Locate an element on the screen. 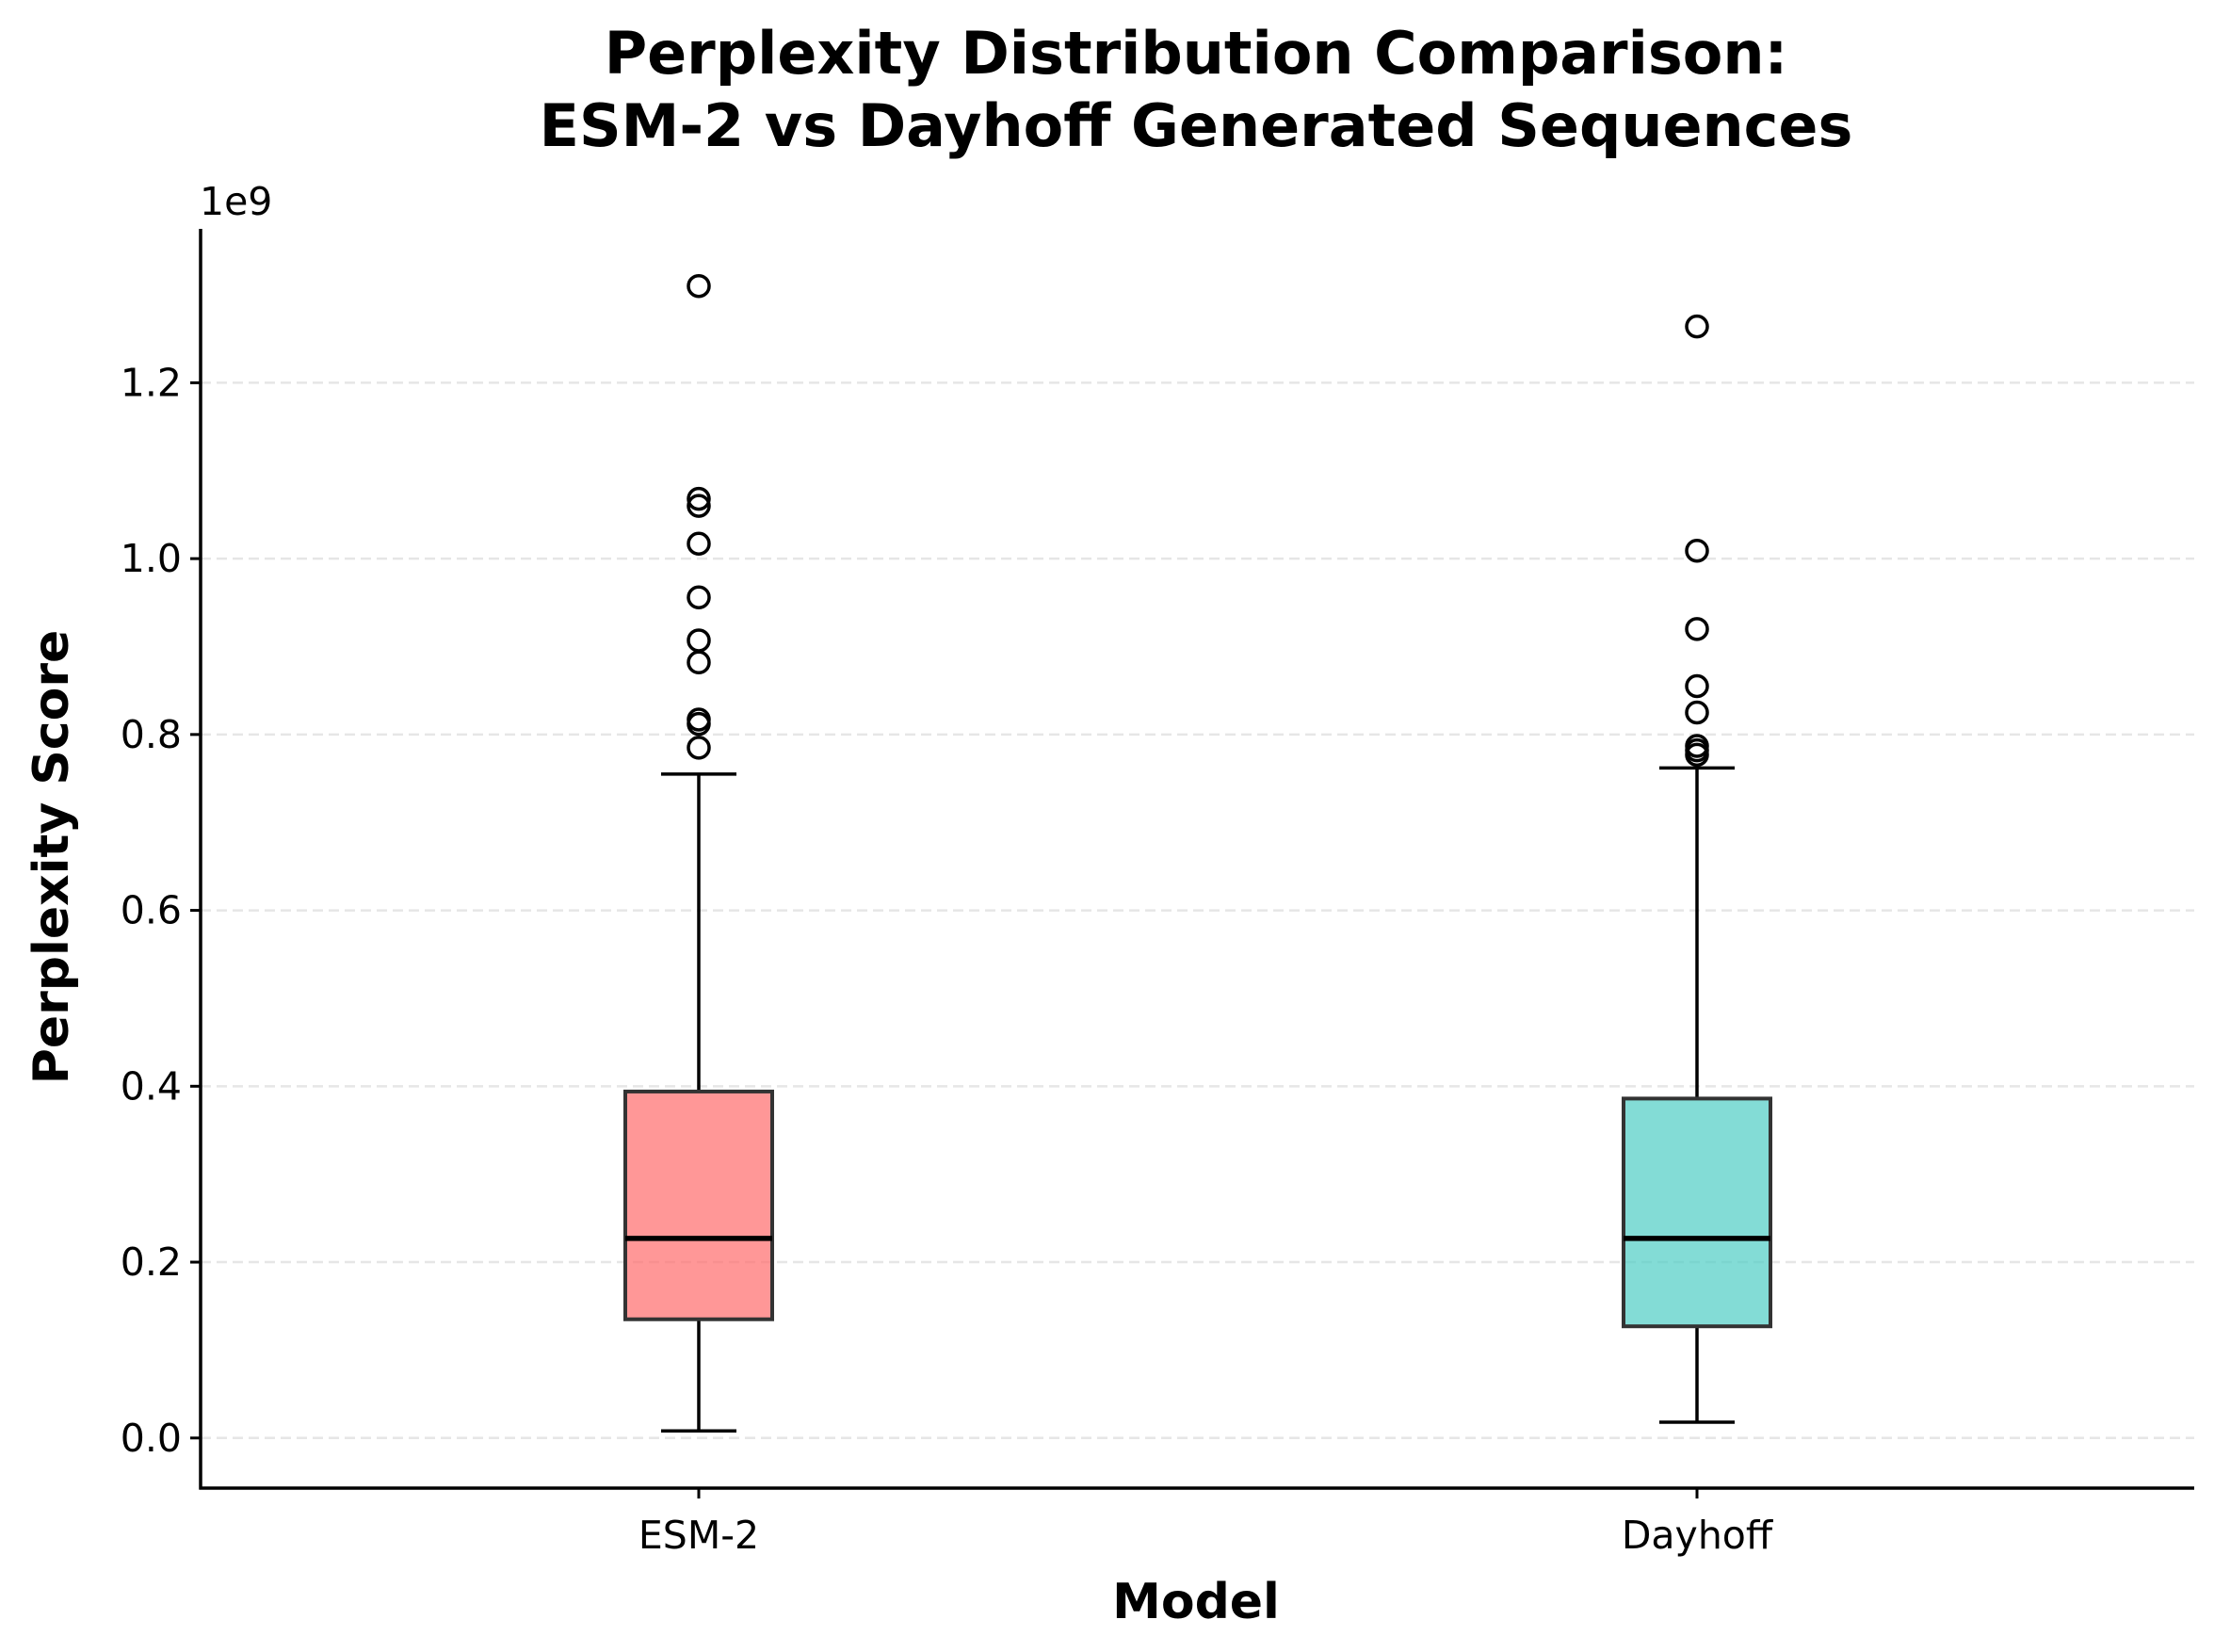 The height and width of the screenshot is (1652, 2214). chart-title-line-2: ESM-2 vs Dayhoff Generated Sequences is located at coordinates (1196, 125).